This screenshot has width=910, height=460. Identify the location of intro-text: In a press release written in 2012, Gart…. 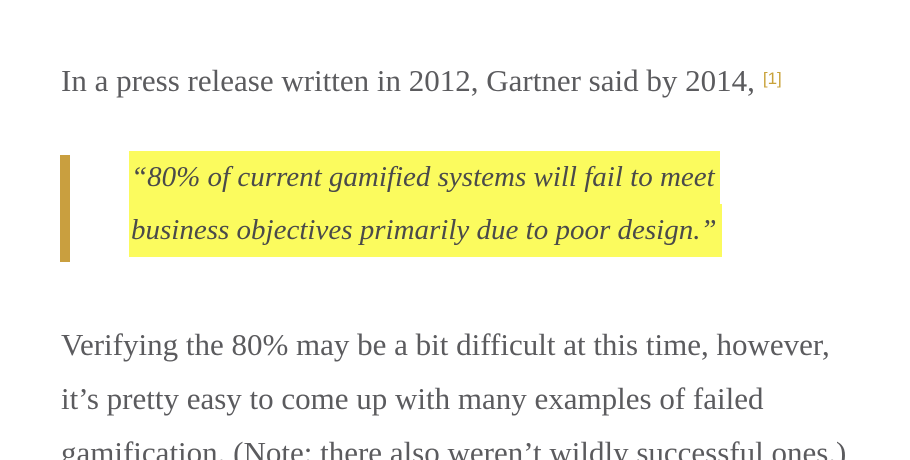
(408, 80).